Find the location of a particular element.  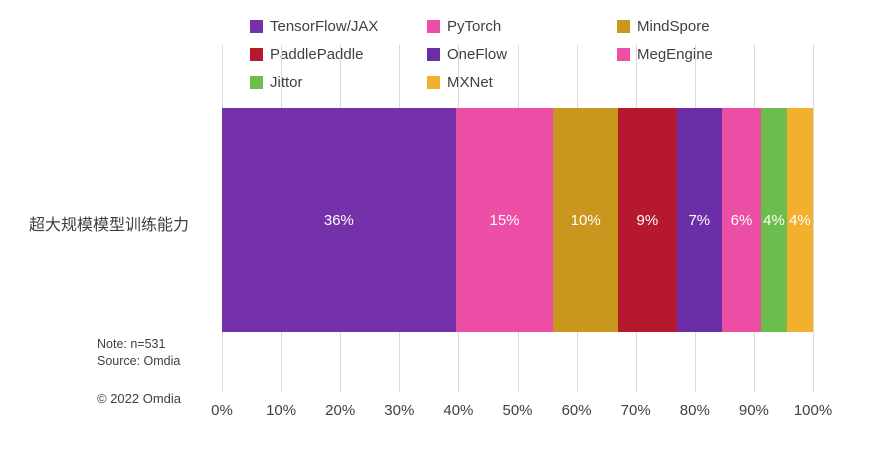

legend-label: OneFlow is located at coordinates (477, 54).